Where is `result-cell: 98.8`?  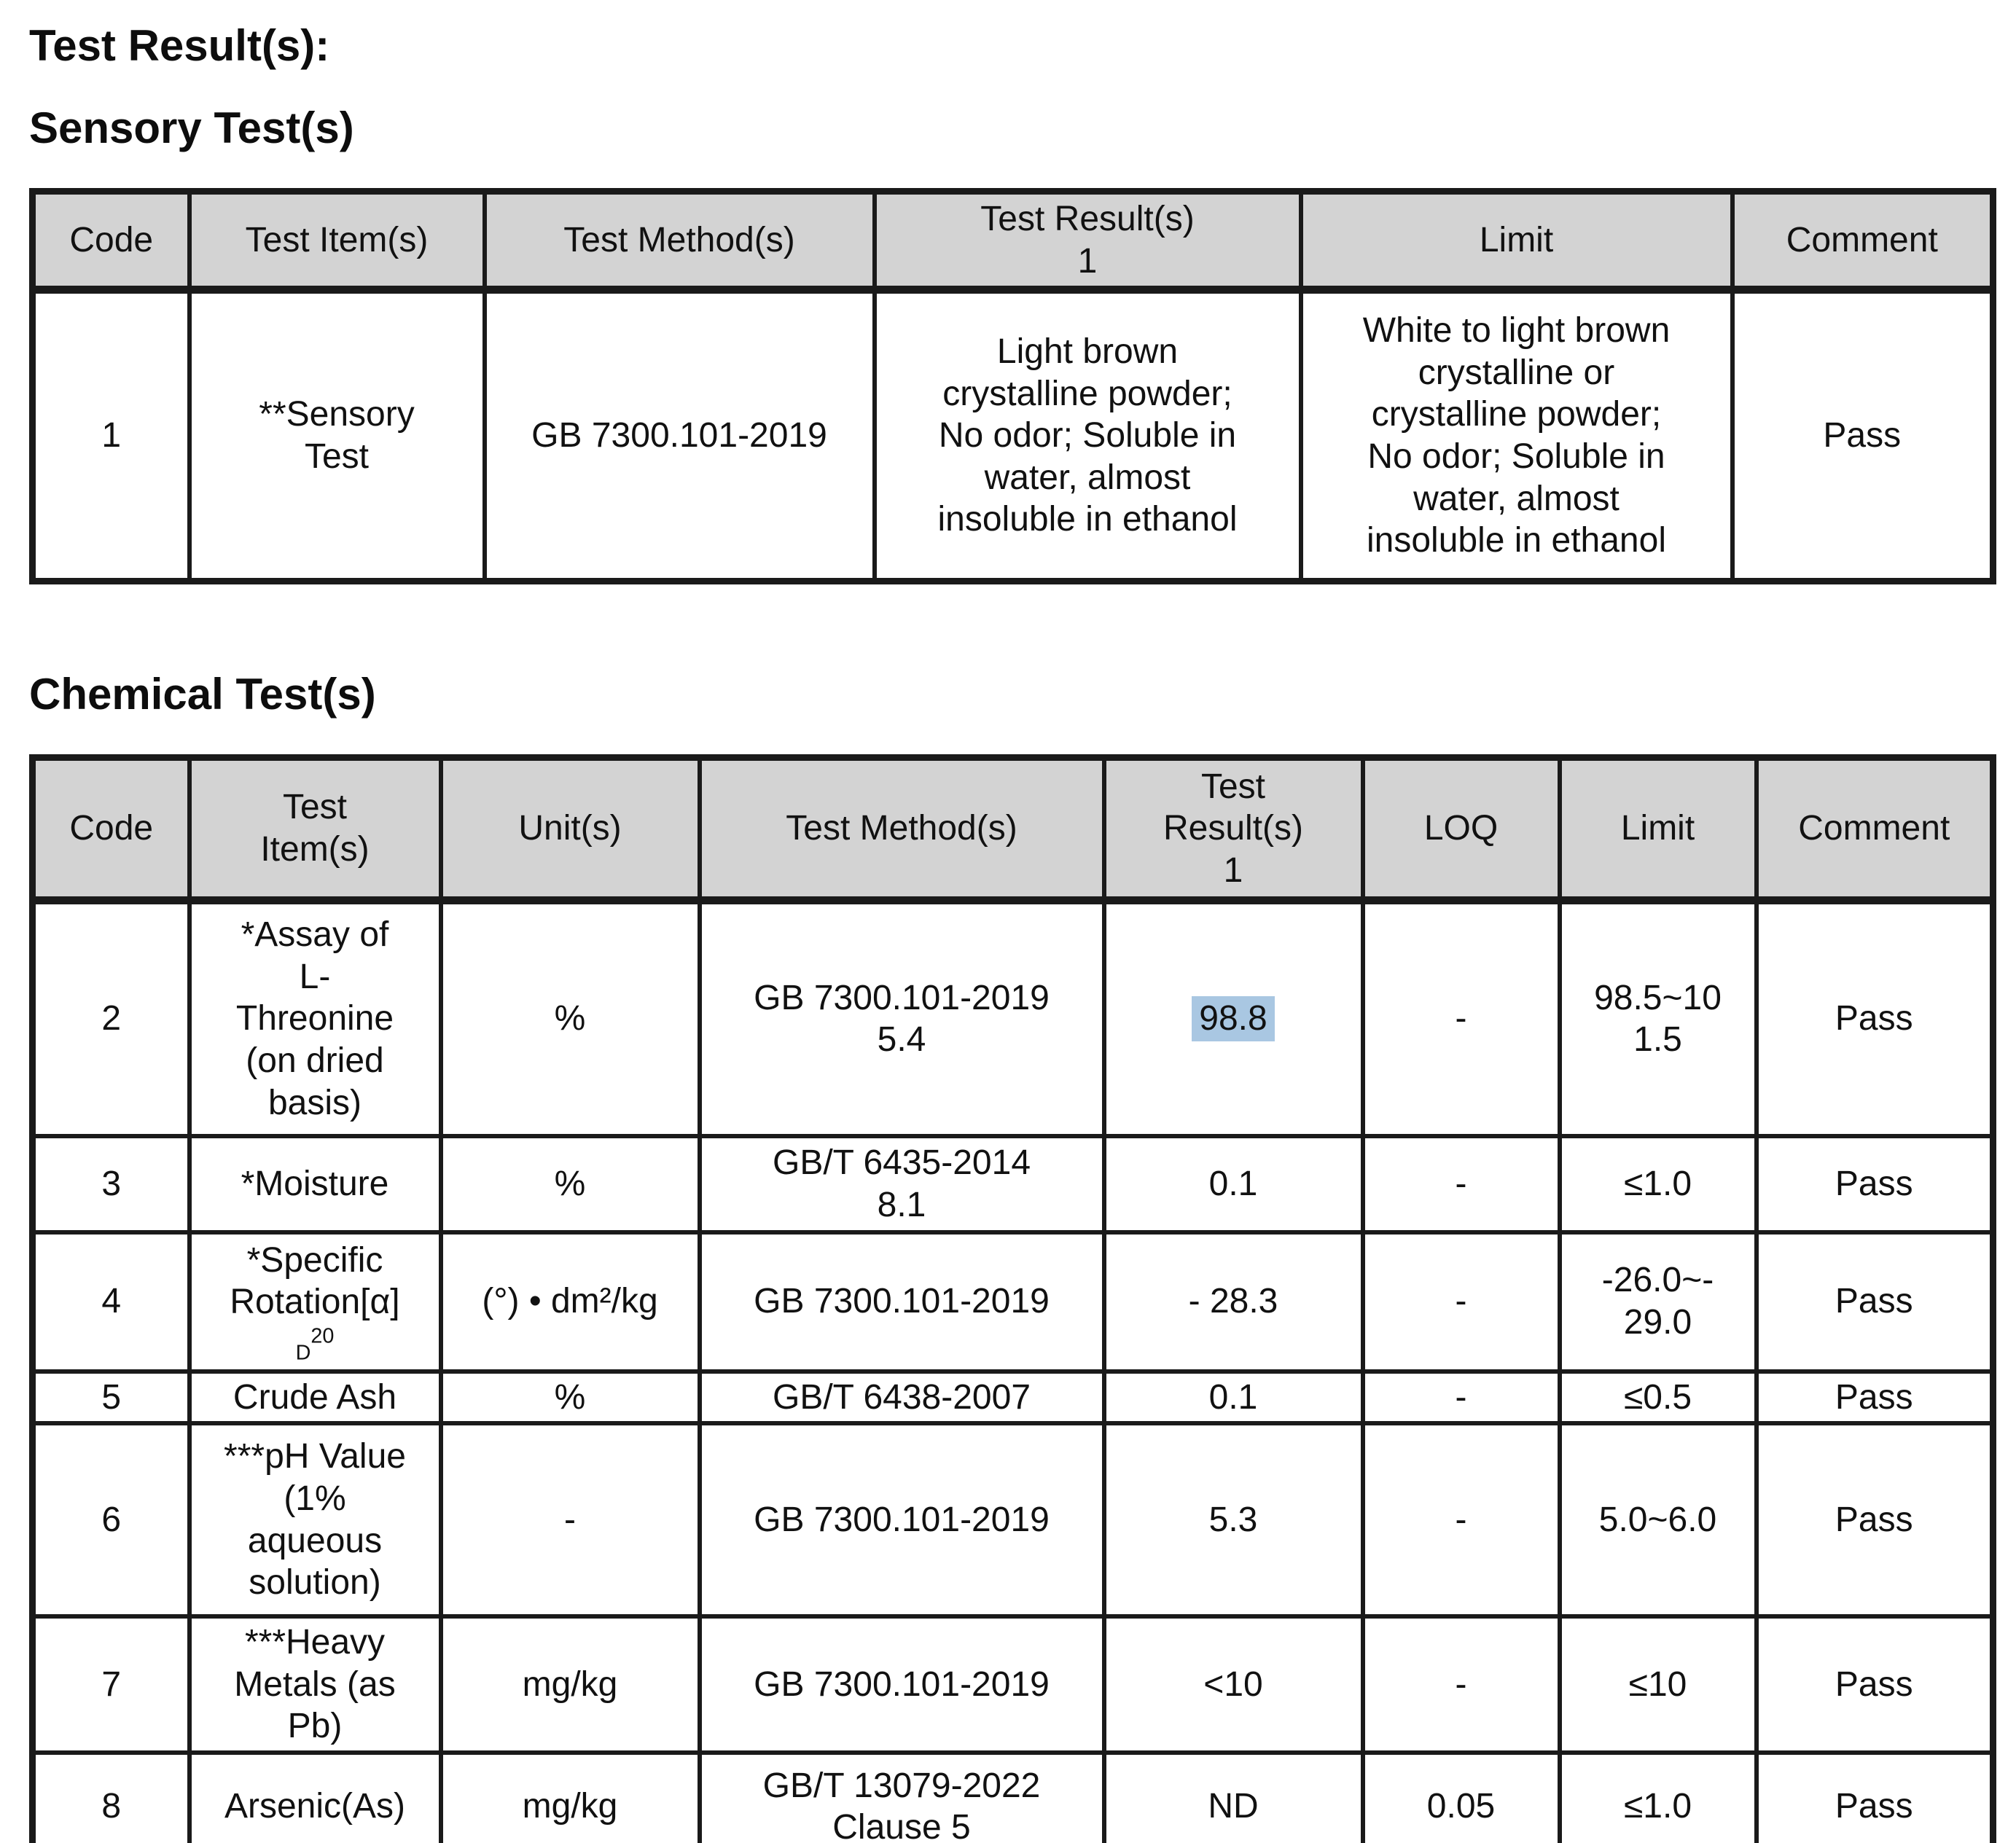 result-cell: 98.8 is located at coordinates (1233, 1018).